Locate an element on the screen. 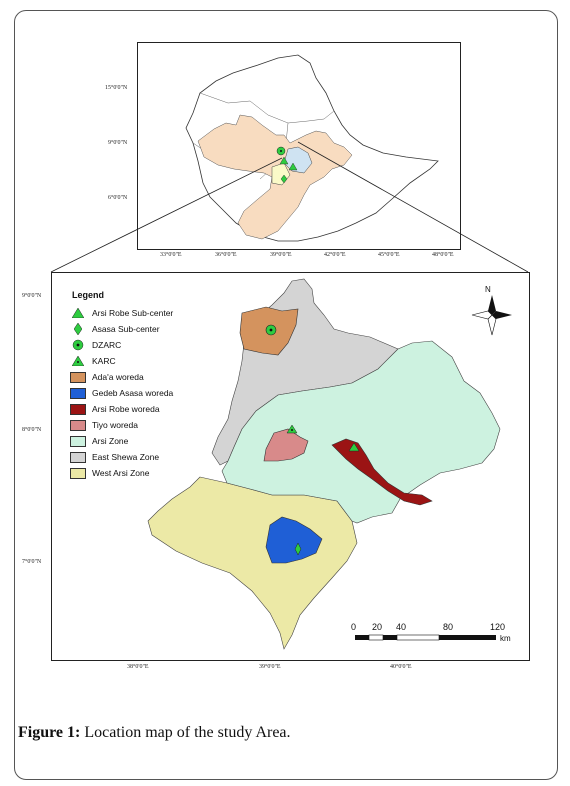 Image resolution: width=570 pixels, height=786 pixels. north-arrow is located at coordinates (491, 315).